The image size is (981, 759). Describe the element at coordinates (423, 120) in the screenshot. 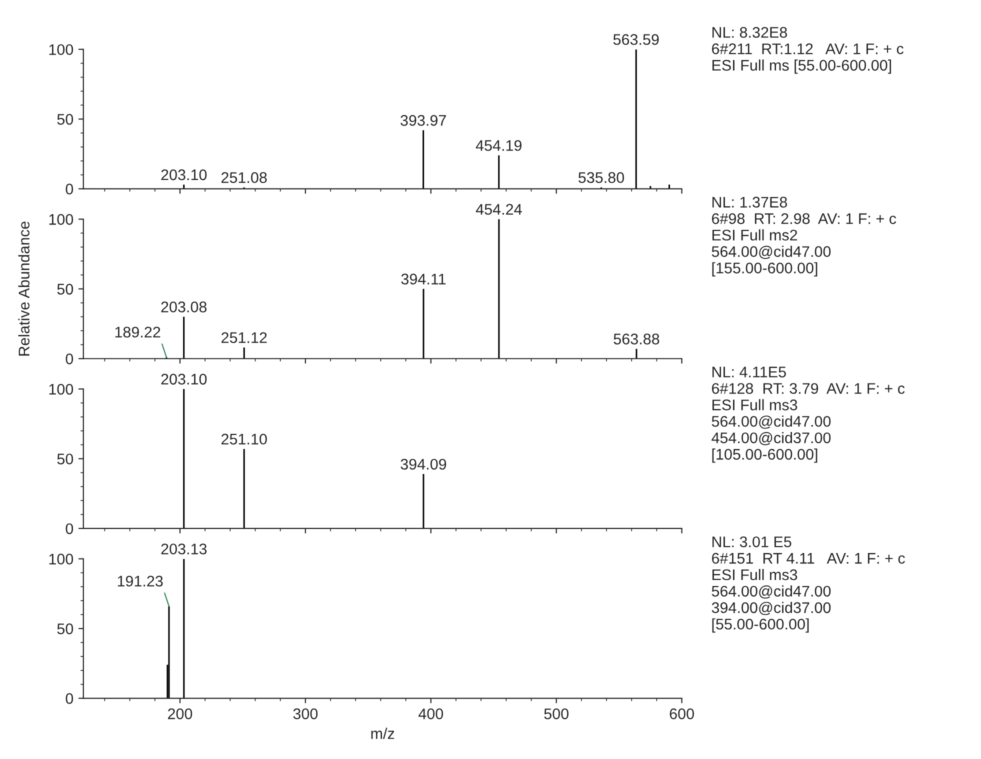

I see `annotation: 393.97` at that location.